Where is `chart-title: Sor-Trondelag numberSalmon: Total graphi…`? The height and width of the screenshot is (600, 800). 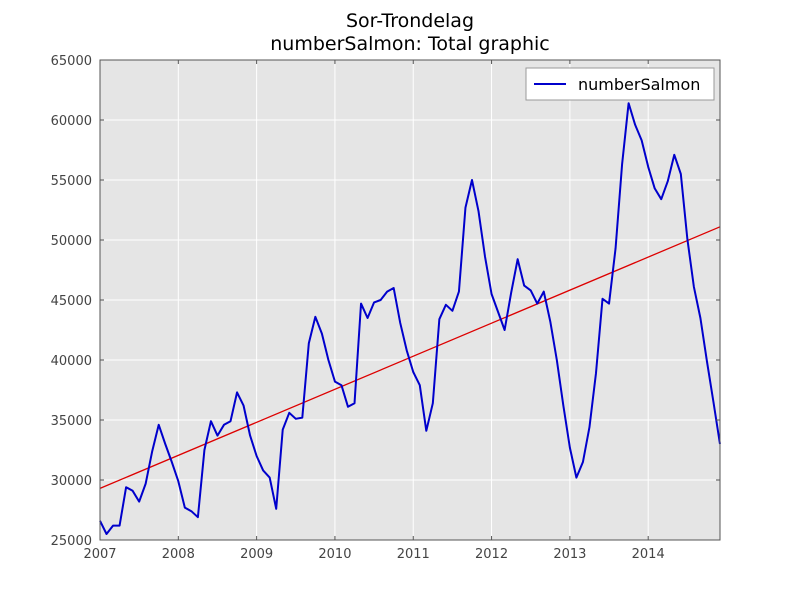 chart-title: Sor-Trondelag numberSalmon: Total graphi… is located at coordinates (400, 33).